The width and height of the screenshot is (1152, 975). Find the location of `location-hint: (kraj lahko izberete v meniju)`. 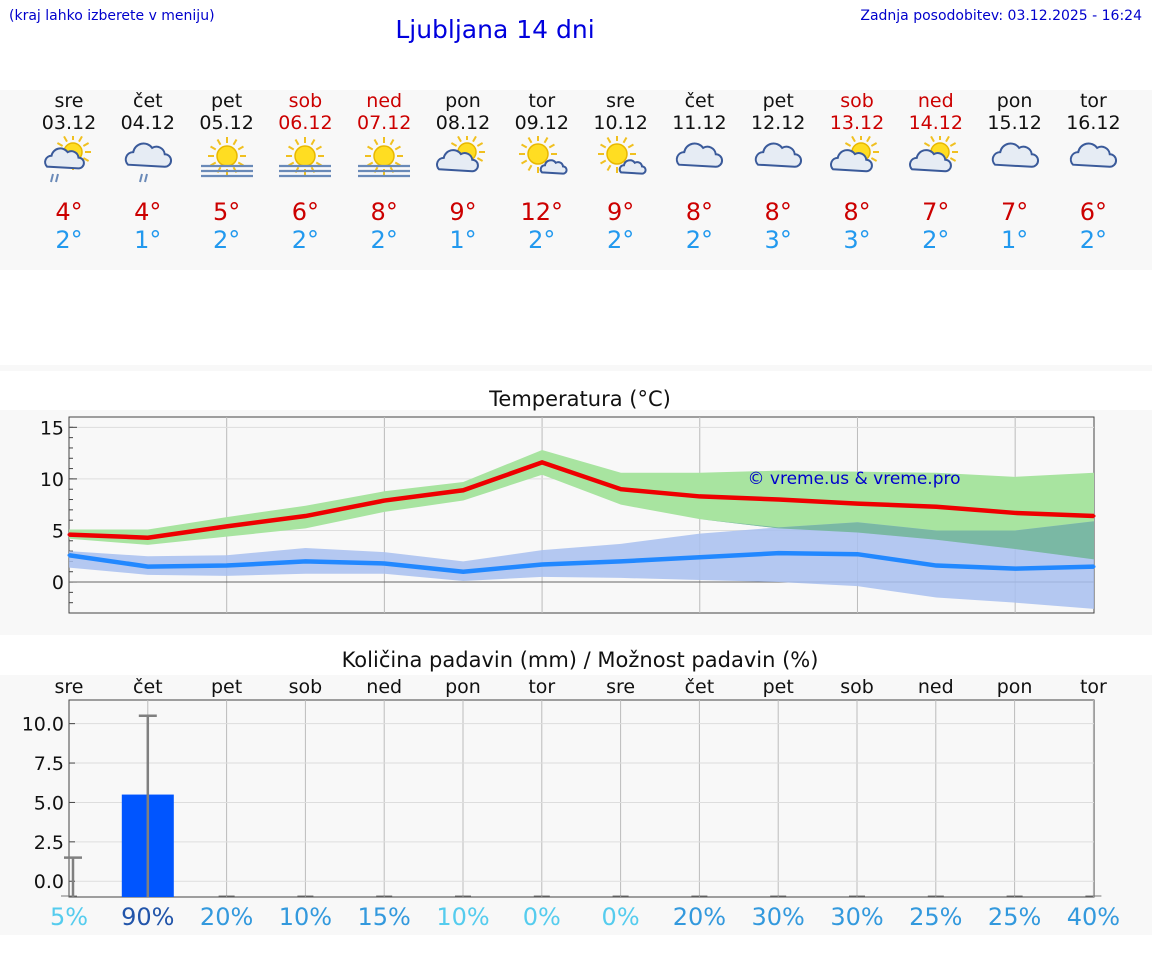

location-hint: (kraj lahko izberete v meniju) is located at coordinates (112, 16).